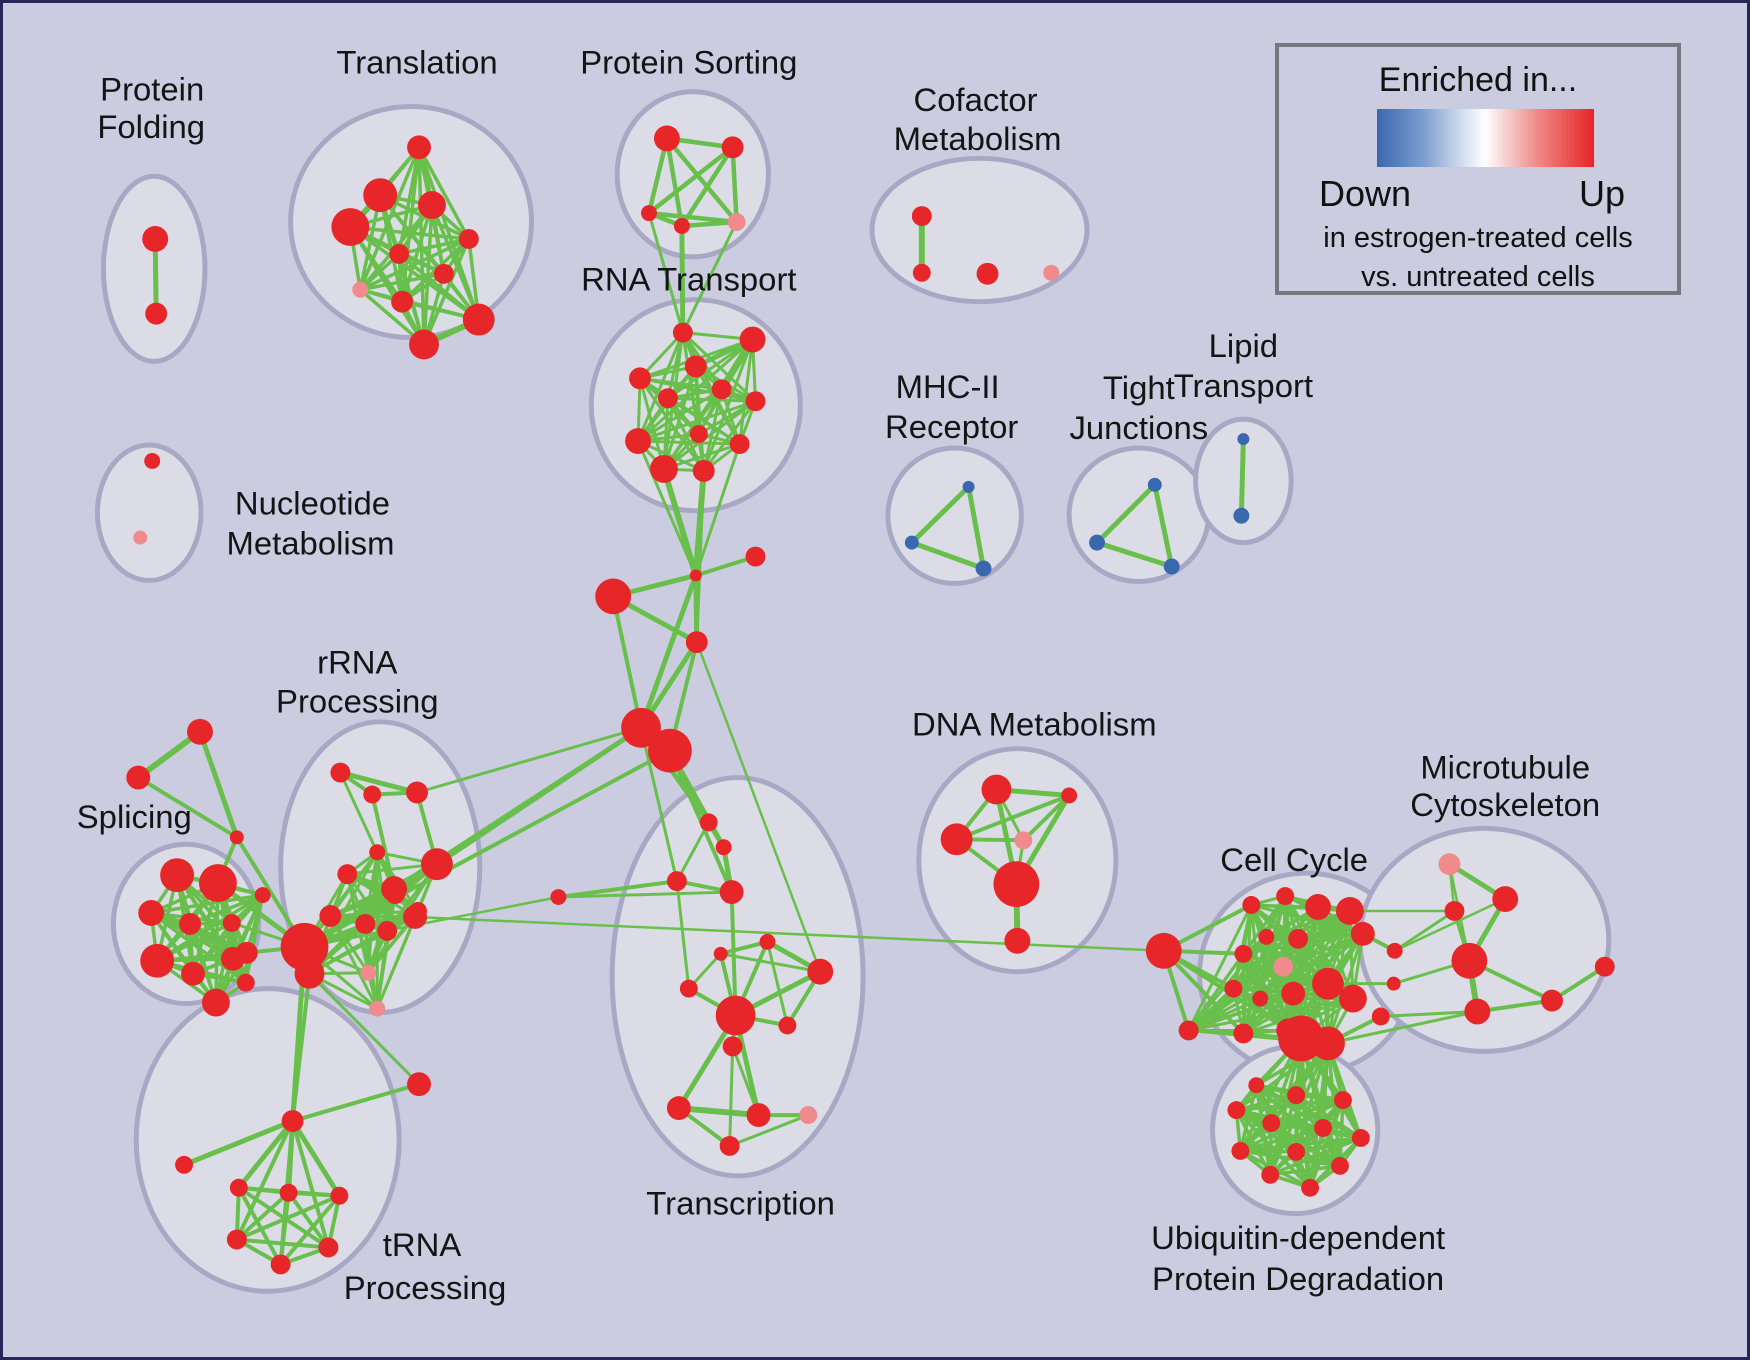  Describe the element at coordinates (387, 930) in the screenshot. I see `node-rr11` at that location.